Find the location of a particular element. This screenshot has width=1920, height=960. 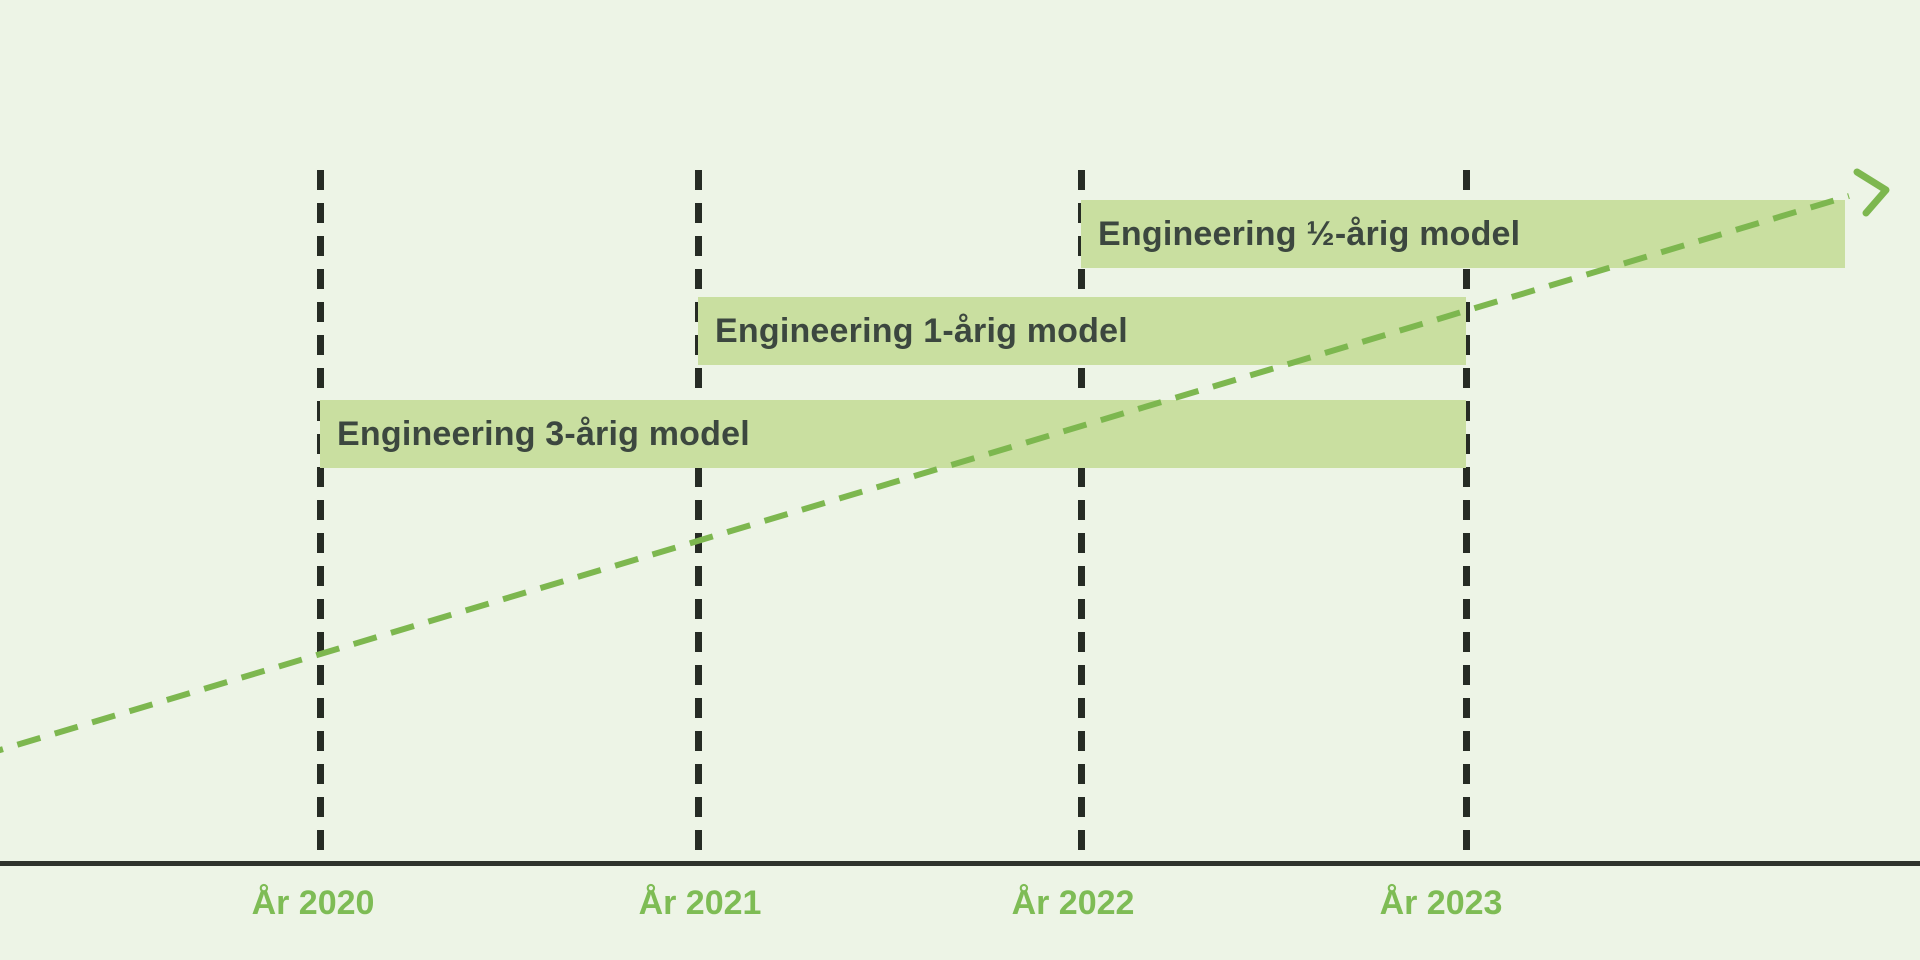

trend-arrowhead-icon is located at coordinates (1871, 192).